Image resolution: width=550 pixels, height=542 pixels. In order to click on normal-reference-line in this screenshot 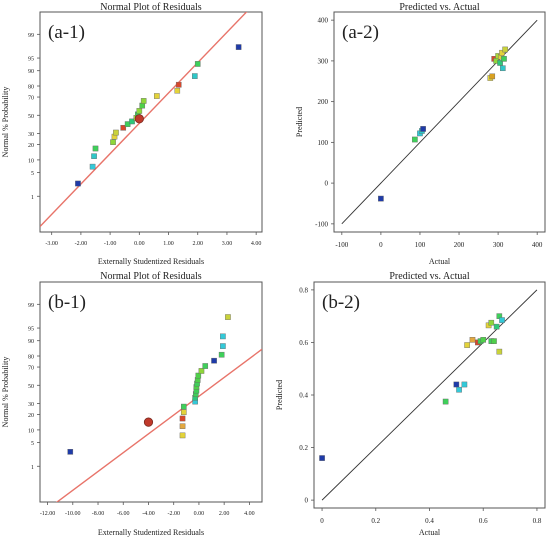, I will do `click(158, 425)`.